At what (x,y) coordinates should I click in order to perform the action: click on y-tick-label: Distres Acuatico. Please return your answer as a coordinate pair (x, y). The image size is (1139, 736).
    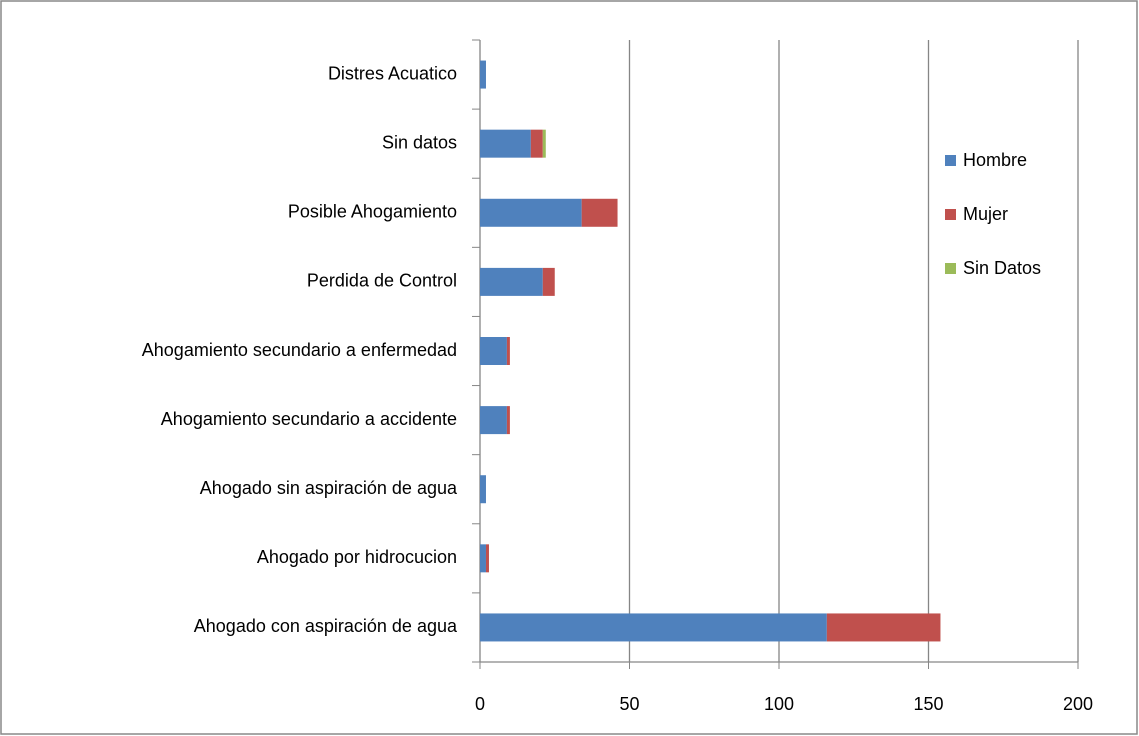
    Looking at the image, I should click on (392, 73).